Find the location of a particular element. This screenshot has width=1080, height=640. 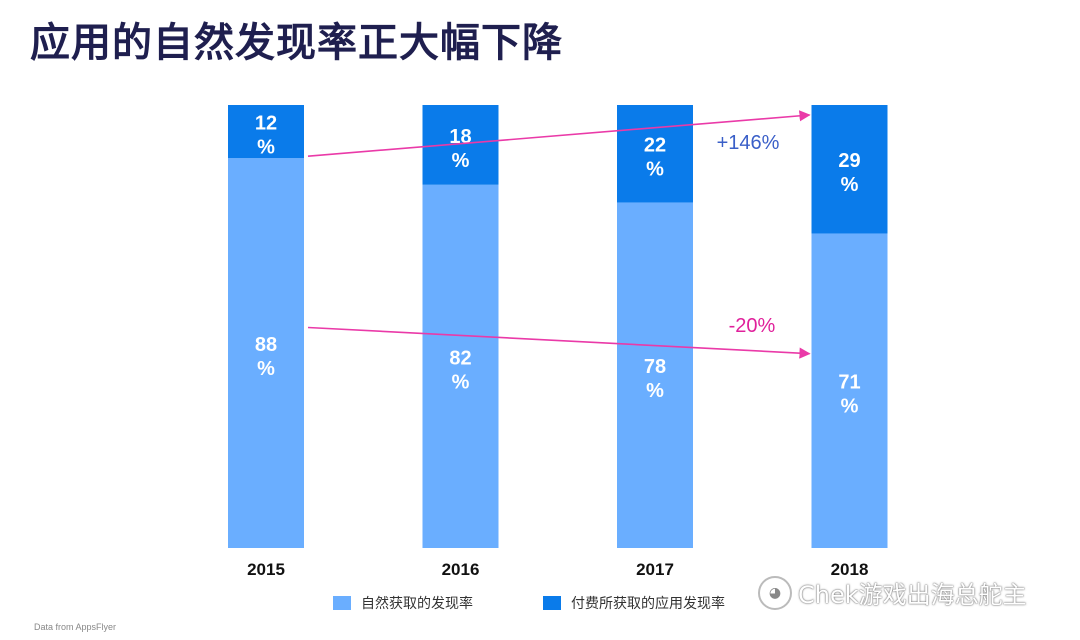

watermark-text: Chek游戏出海总舵主 is located at coordinates (912, 595).